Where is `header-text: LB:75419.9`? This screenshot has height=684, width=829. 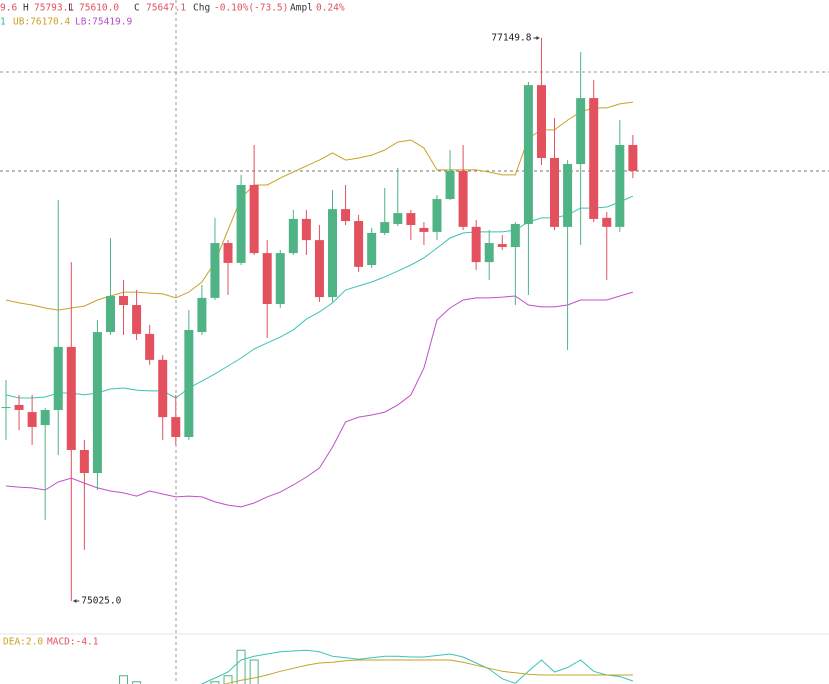 header-text: LB:75419.9 is located at coordinates (103, 22).